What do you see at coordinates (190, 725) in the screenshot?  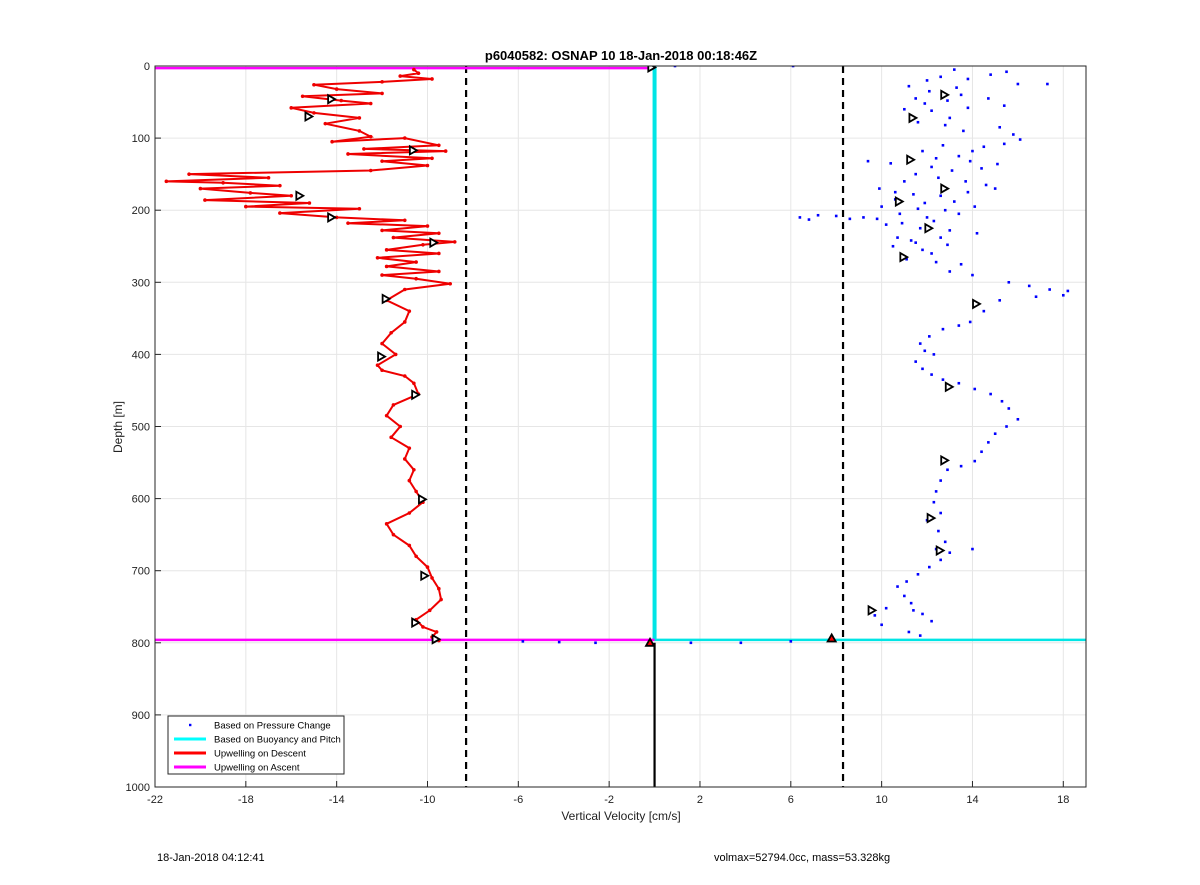 I see `legend-swatch` at bounding box center [190, 725].